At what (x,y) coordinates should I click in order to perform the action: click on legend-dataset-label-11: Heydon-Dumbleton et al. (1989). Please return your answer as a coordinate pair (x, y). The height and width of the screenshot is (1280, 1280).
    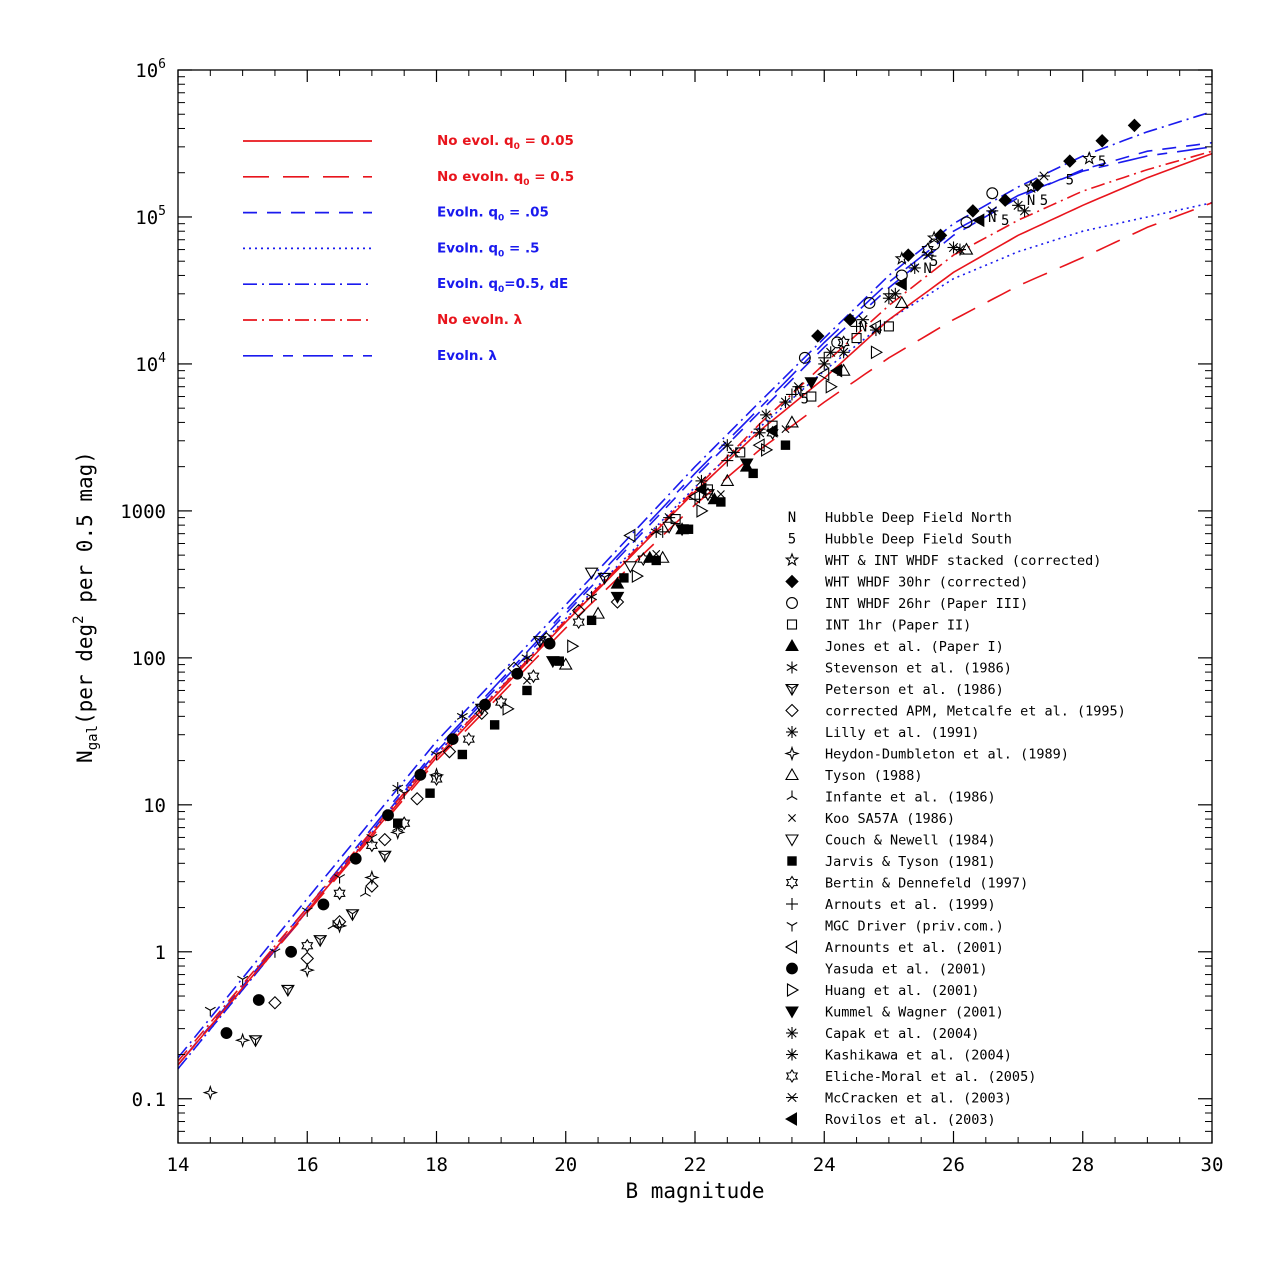
    Looking at the image, I should click on (947, 755).